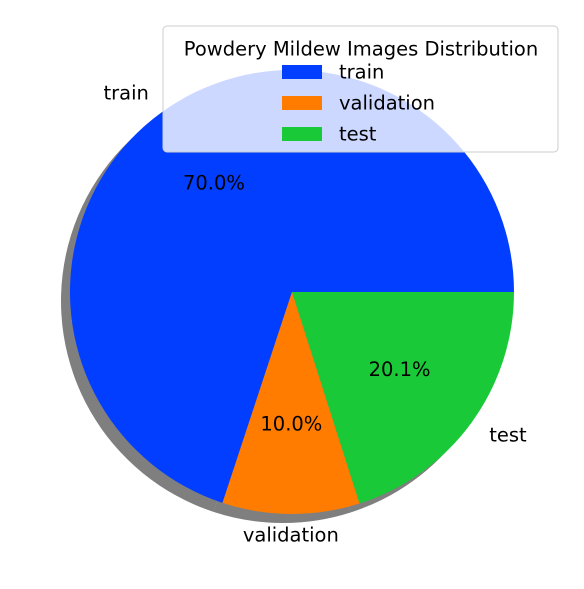 The image size is (584, 589). Describe the element at coordinates (126, 93) in the screenshot. I see `slice-label-train: train` at that location.